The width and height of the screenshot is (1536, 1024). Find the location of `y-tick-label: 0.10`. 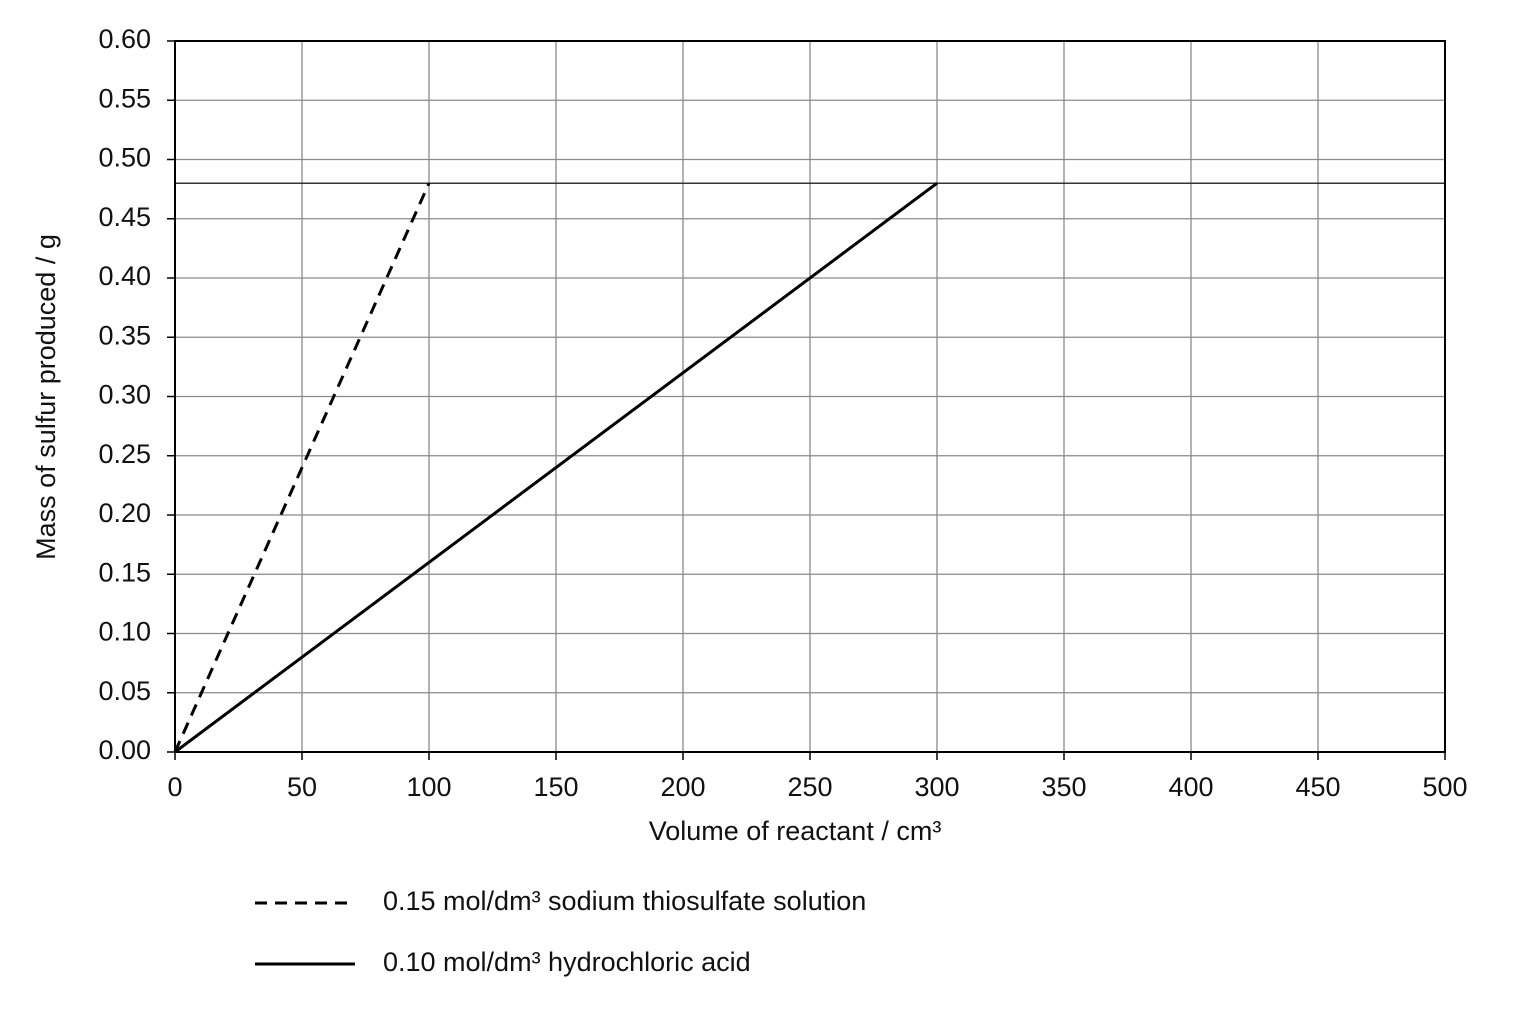

y-tick-label: 0.10 is located at coordinates (124, 632).